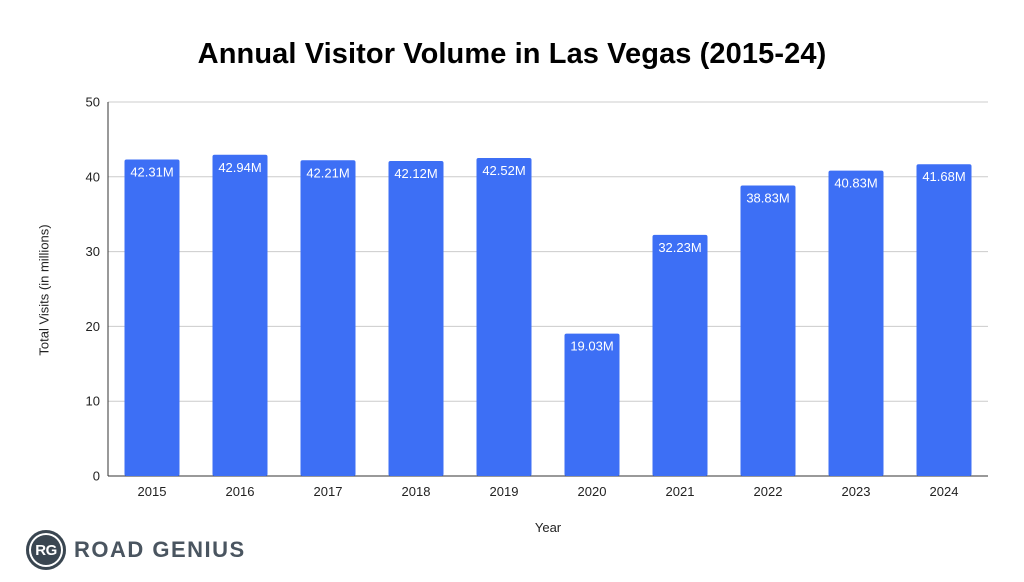 This screenshot has height=582, width=1024. What do you see at coordinates (327, 172) in the screenshot?
I see `data-label: 42.21M` at bounding box center [327, 172].